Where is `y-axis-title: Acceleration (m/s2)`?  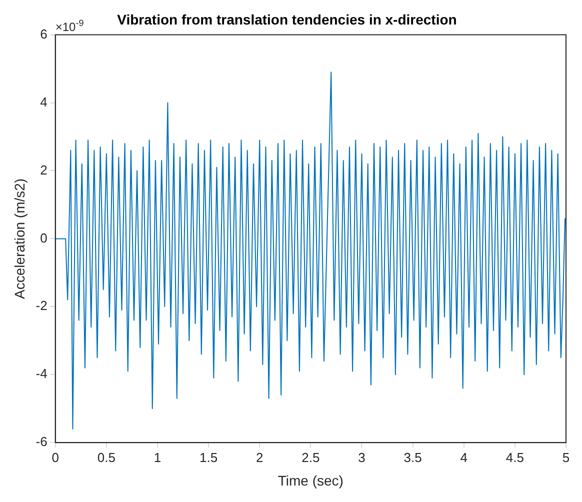 y-axis-title: Acceleration (m/s2) is located at coordinates (19, 238).